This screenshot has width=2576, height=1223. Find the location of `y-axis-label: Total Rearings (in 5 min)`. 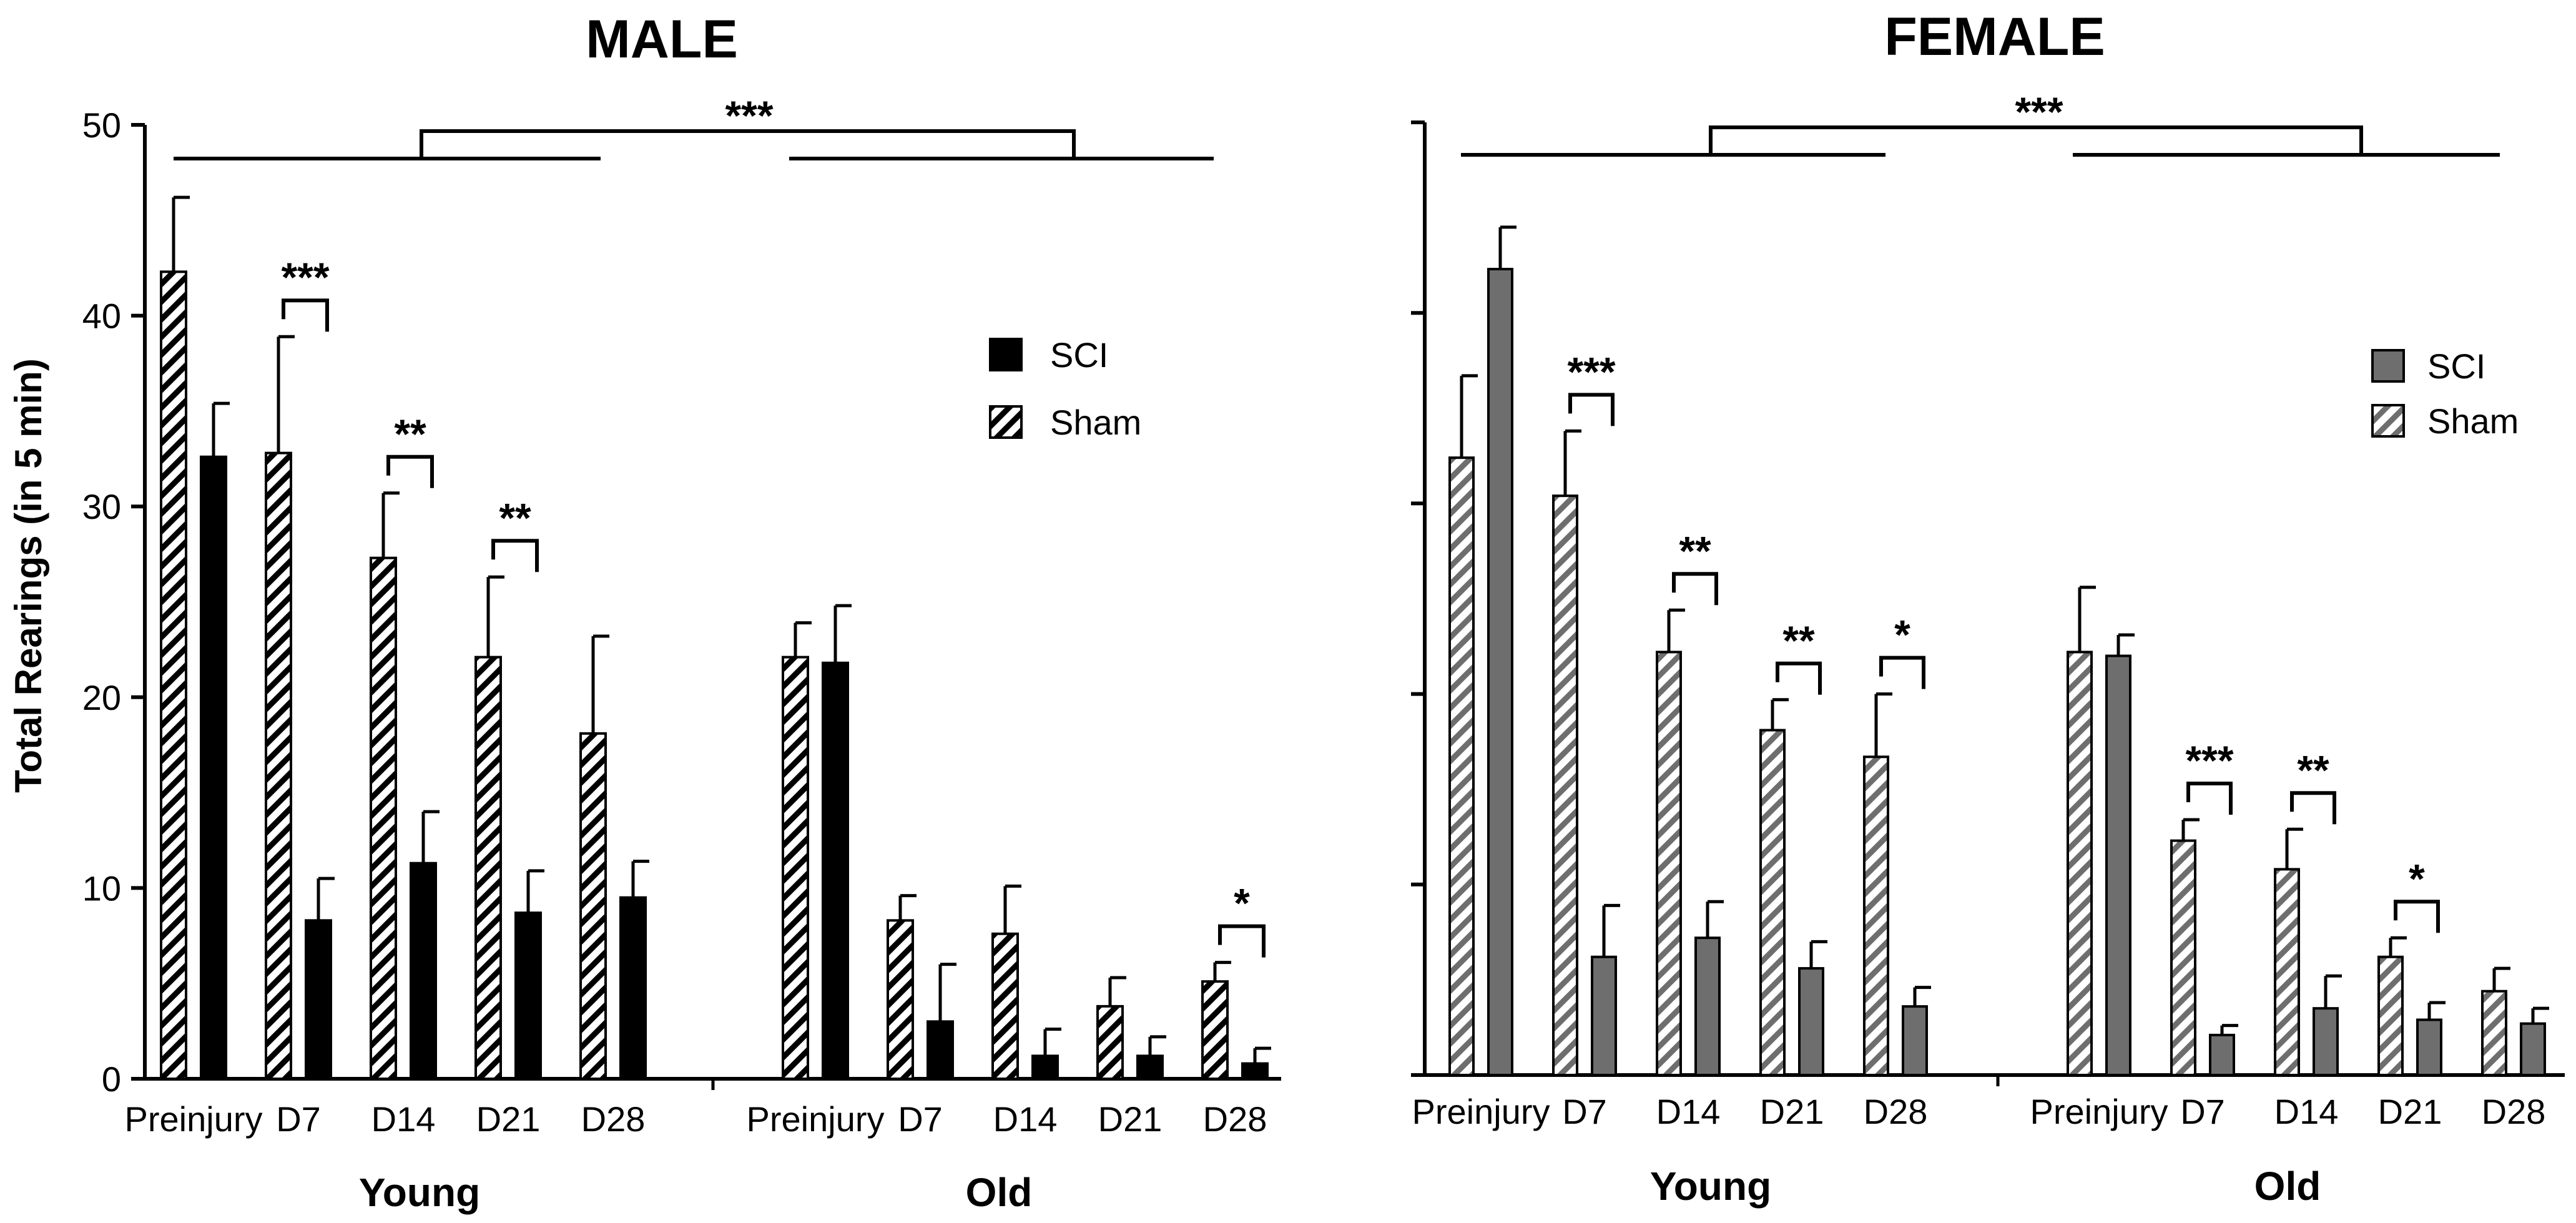

y-axis-label: Total Rearings (in 5 min) is located at coordinates (28, 575).